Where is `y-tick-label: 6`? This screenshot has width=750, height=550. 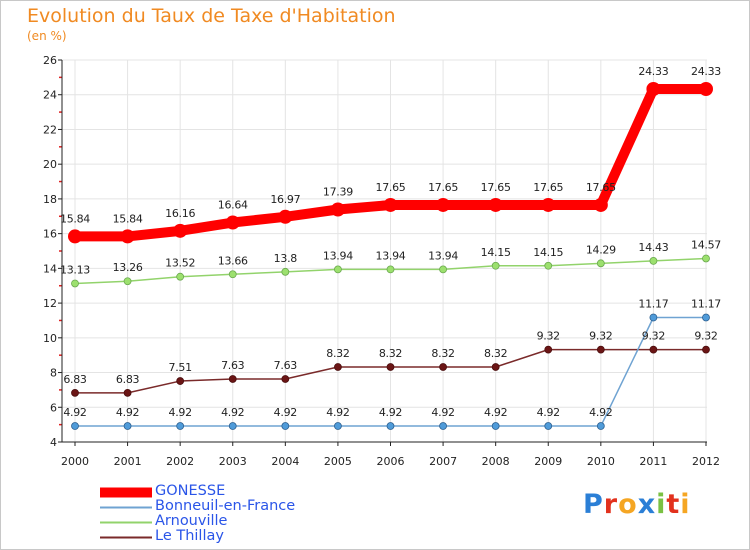 y-tick-label: 6 is located at coordinates (53, 407).